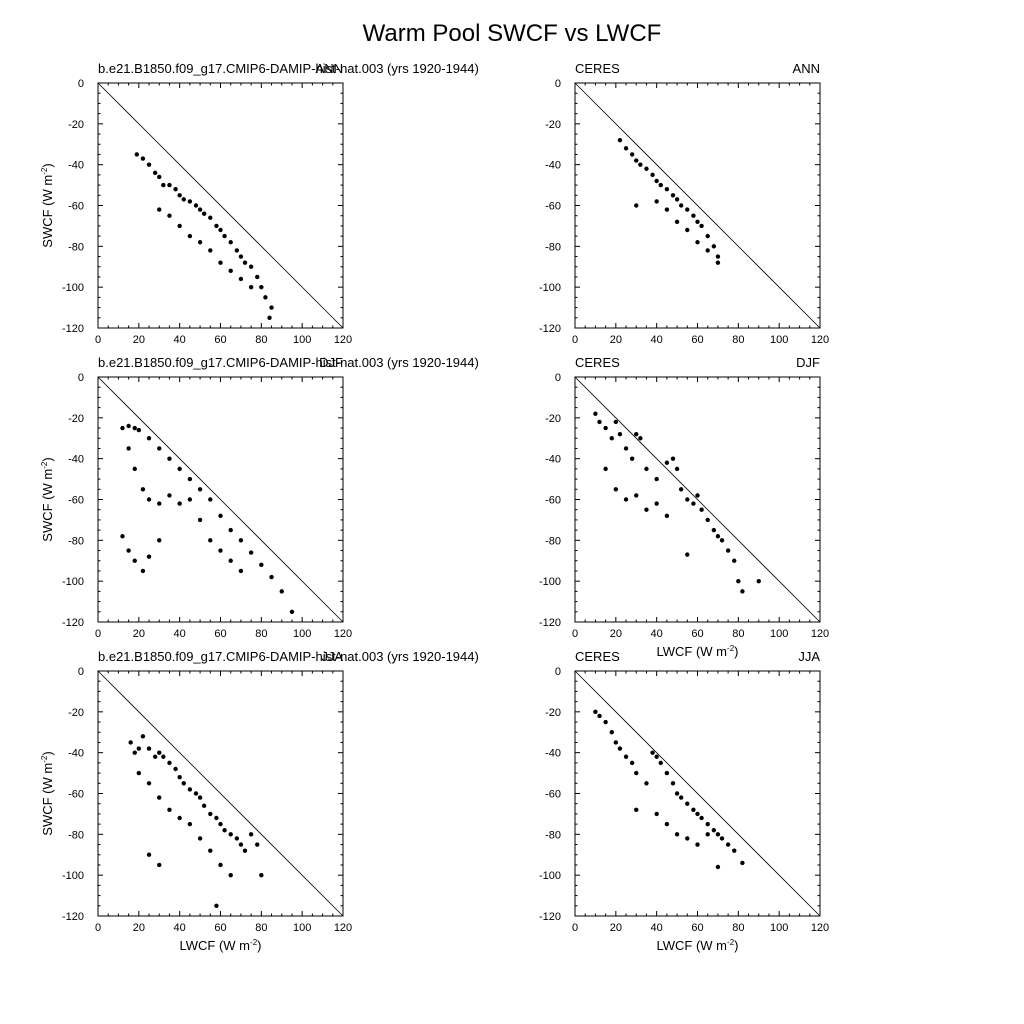 Image resolution: width=1024 pixels, height=1024 pixels. I want to click on y-tick-label: -40, so click(553, 460).